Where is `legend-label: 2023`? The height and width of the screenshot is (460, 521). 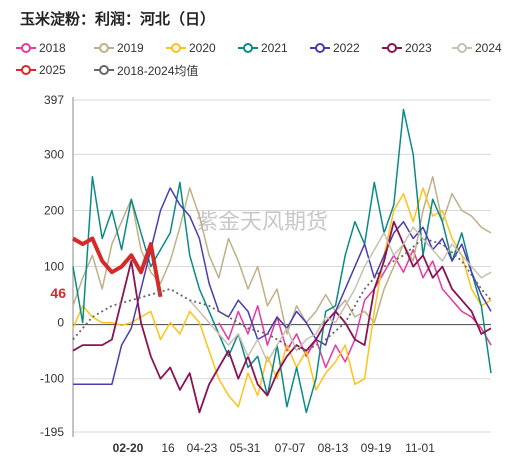 legend-label: 2023 is located at coordinates (418, 48).